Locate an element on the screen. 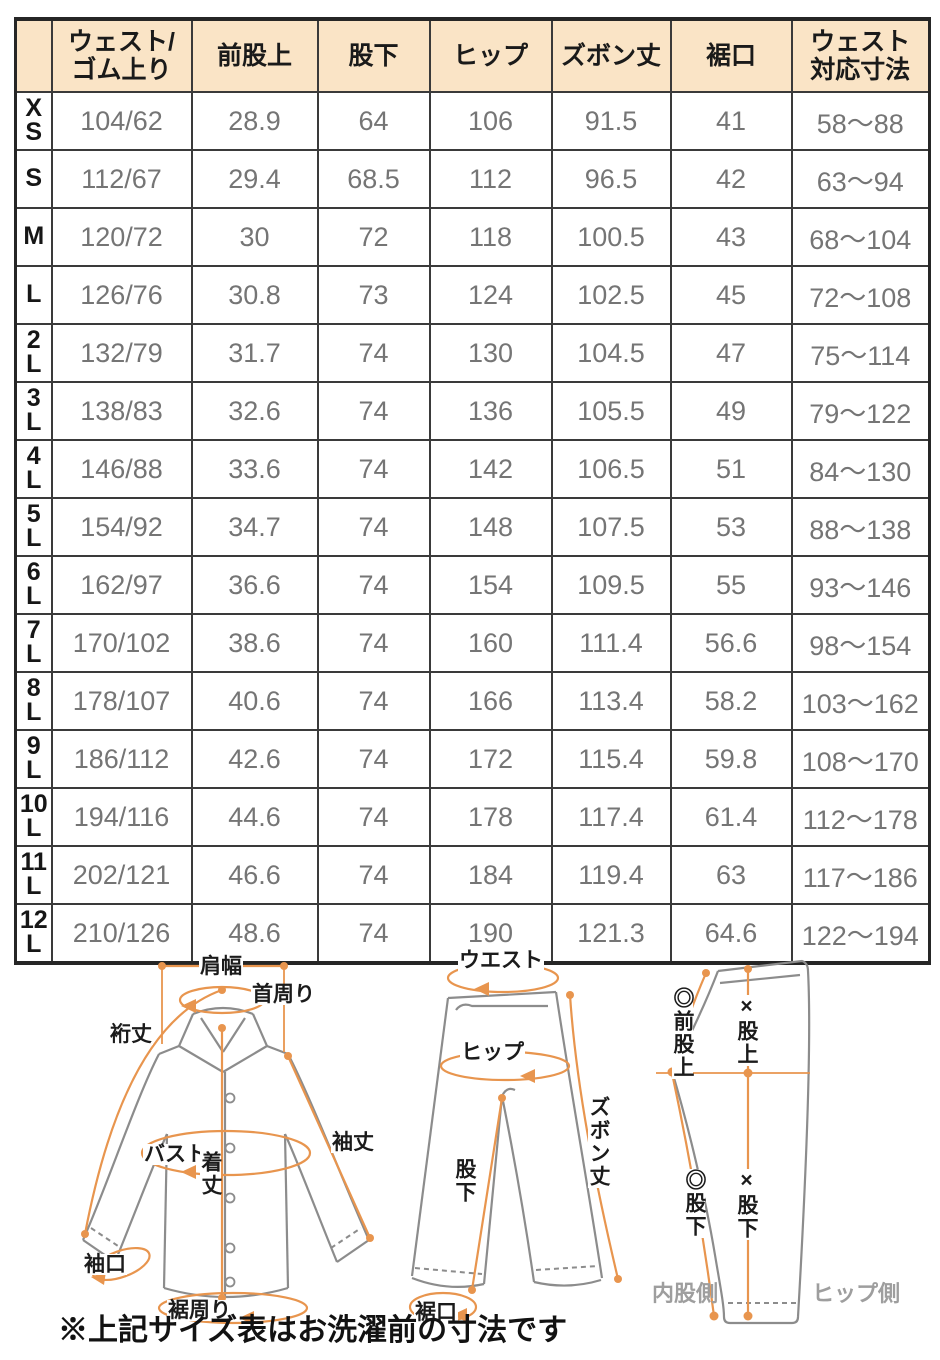 The height and width of the screenshot is (1360, 940). value-cell: 120/72 is located at coordinates (121, 237).